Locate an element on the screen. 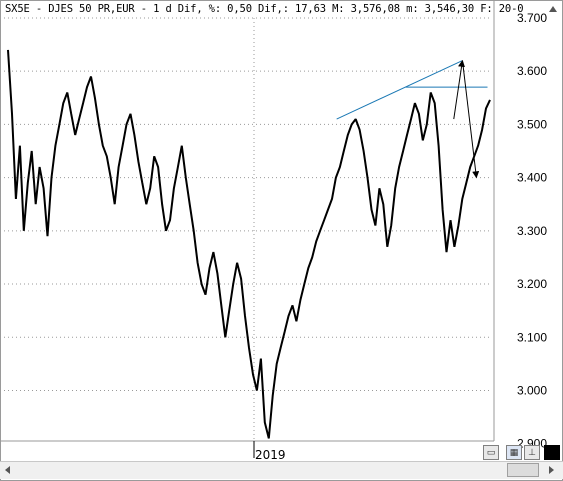 This screenshot has height=481, width=563. scroll-thumb is located at coordinates (523, 470).